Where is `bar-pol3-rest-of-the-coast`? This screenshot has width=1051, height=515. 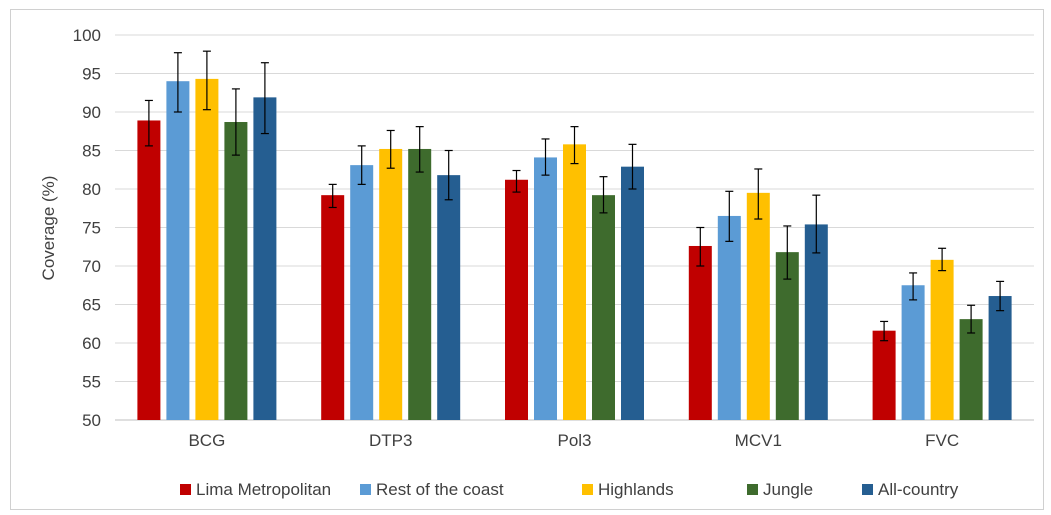
bar-pol3-rest-of-the-coast is located at coordinates (545, 288).